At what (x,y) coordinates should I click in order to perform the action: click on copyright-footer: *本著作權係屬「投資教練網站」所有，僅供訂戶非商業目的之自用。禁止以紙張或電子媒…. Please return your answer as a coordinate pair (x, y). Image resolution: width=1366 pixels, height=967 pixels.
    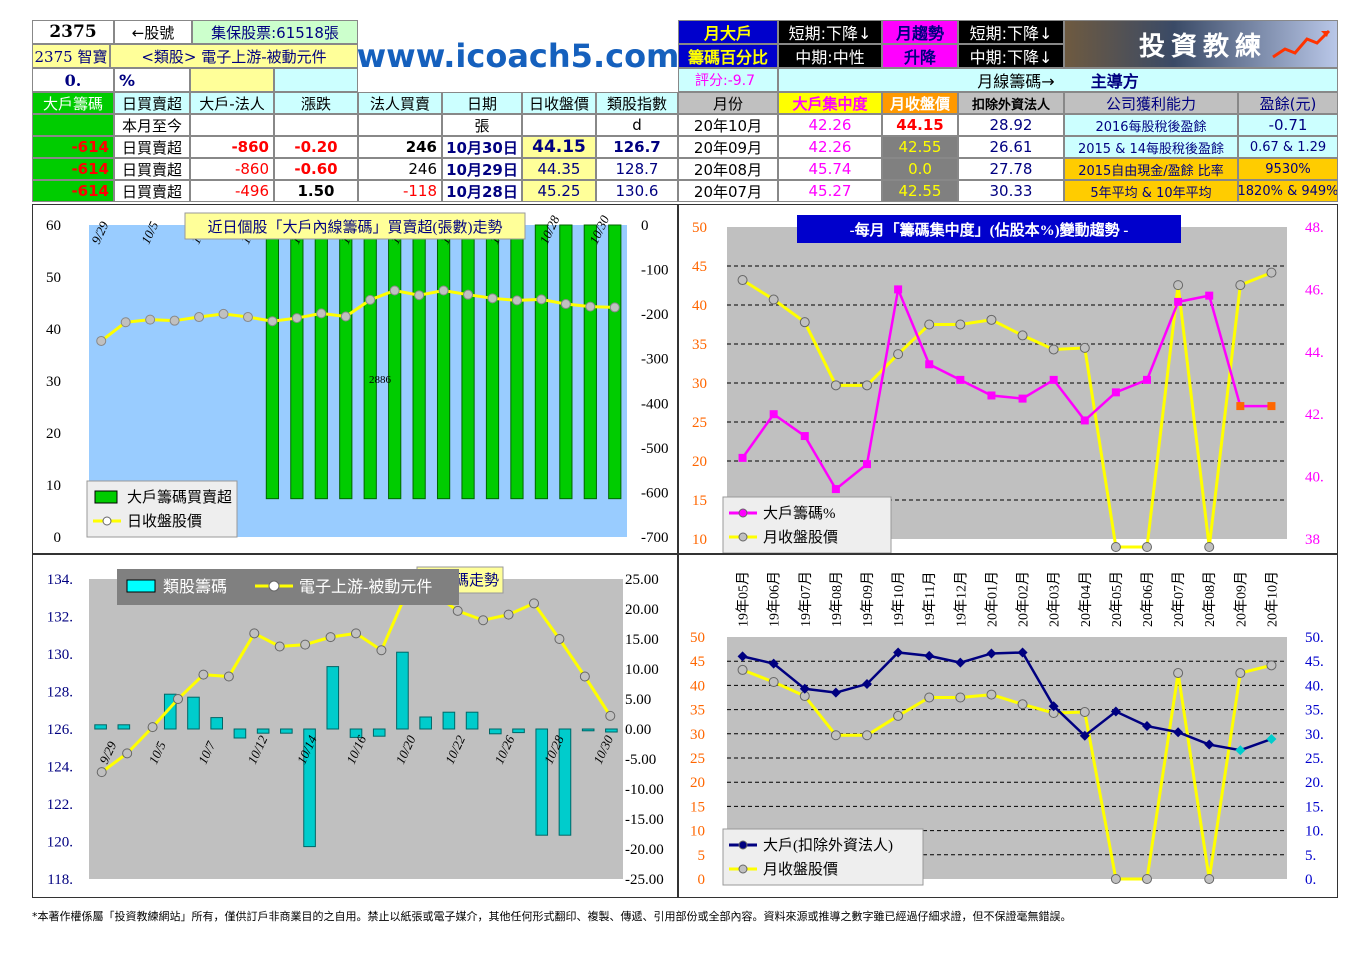
    Looking at the image, I should click on (552, 916).